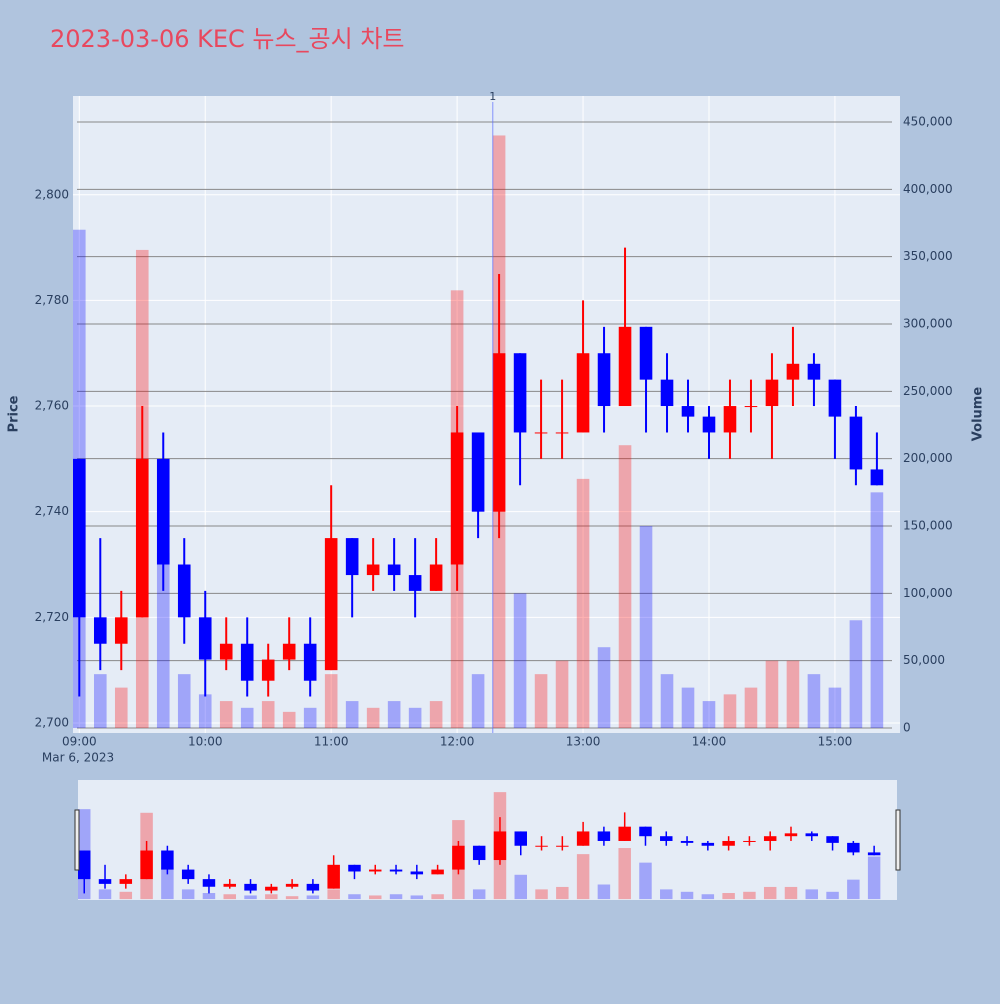 This screenshot has height=1004, width=1000. Describe the element at coordinates (978, 414) in the screenshot. I see `y2-axis-title: Volume` at that location.